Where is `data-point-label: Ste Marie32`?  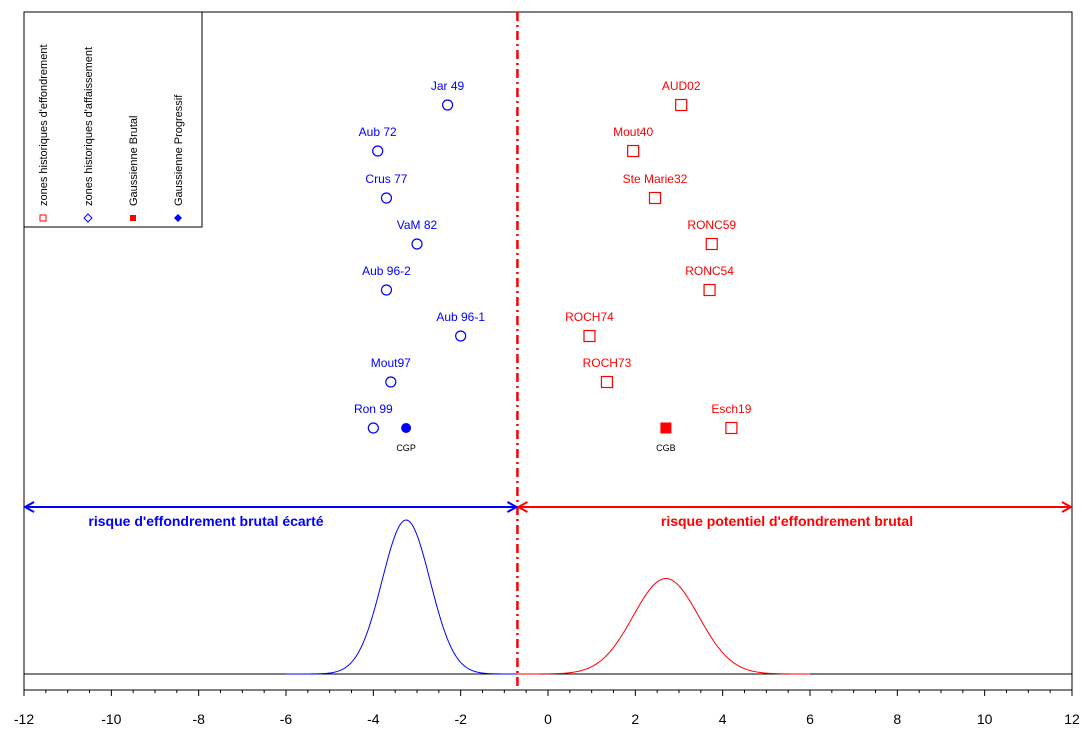 data-point-label: Ste Marie32 is located at coordinates (655, 179).